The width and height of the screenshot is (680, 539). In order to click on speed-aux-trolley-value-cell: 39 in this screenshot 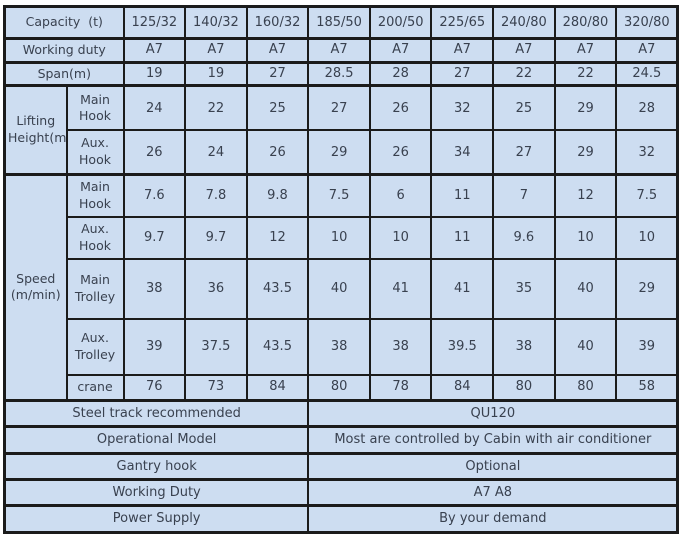, I will do `click(154, 346)`.